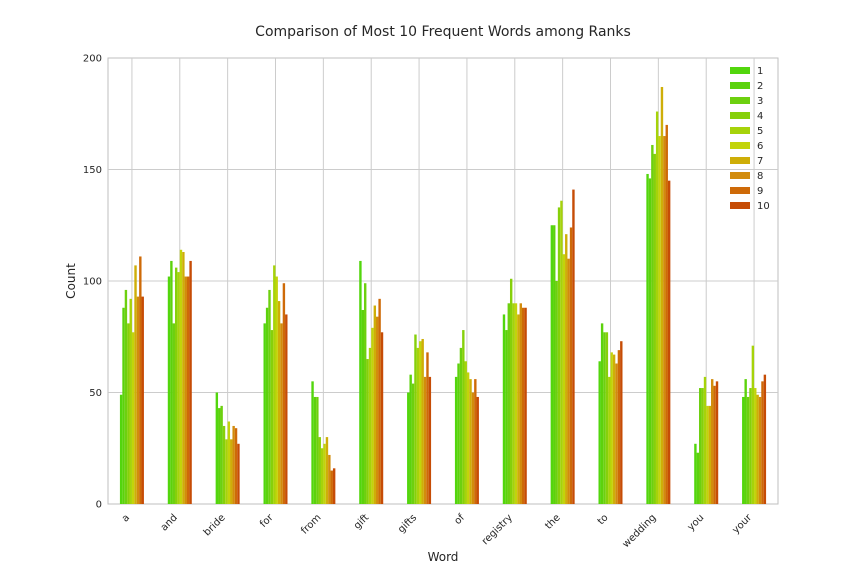 This screenshot has width=864, height=576. I want to click on y-axis-ticks: 0 50 100 150 200, so click(92, 282).